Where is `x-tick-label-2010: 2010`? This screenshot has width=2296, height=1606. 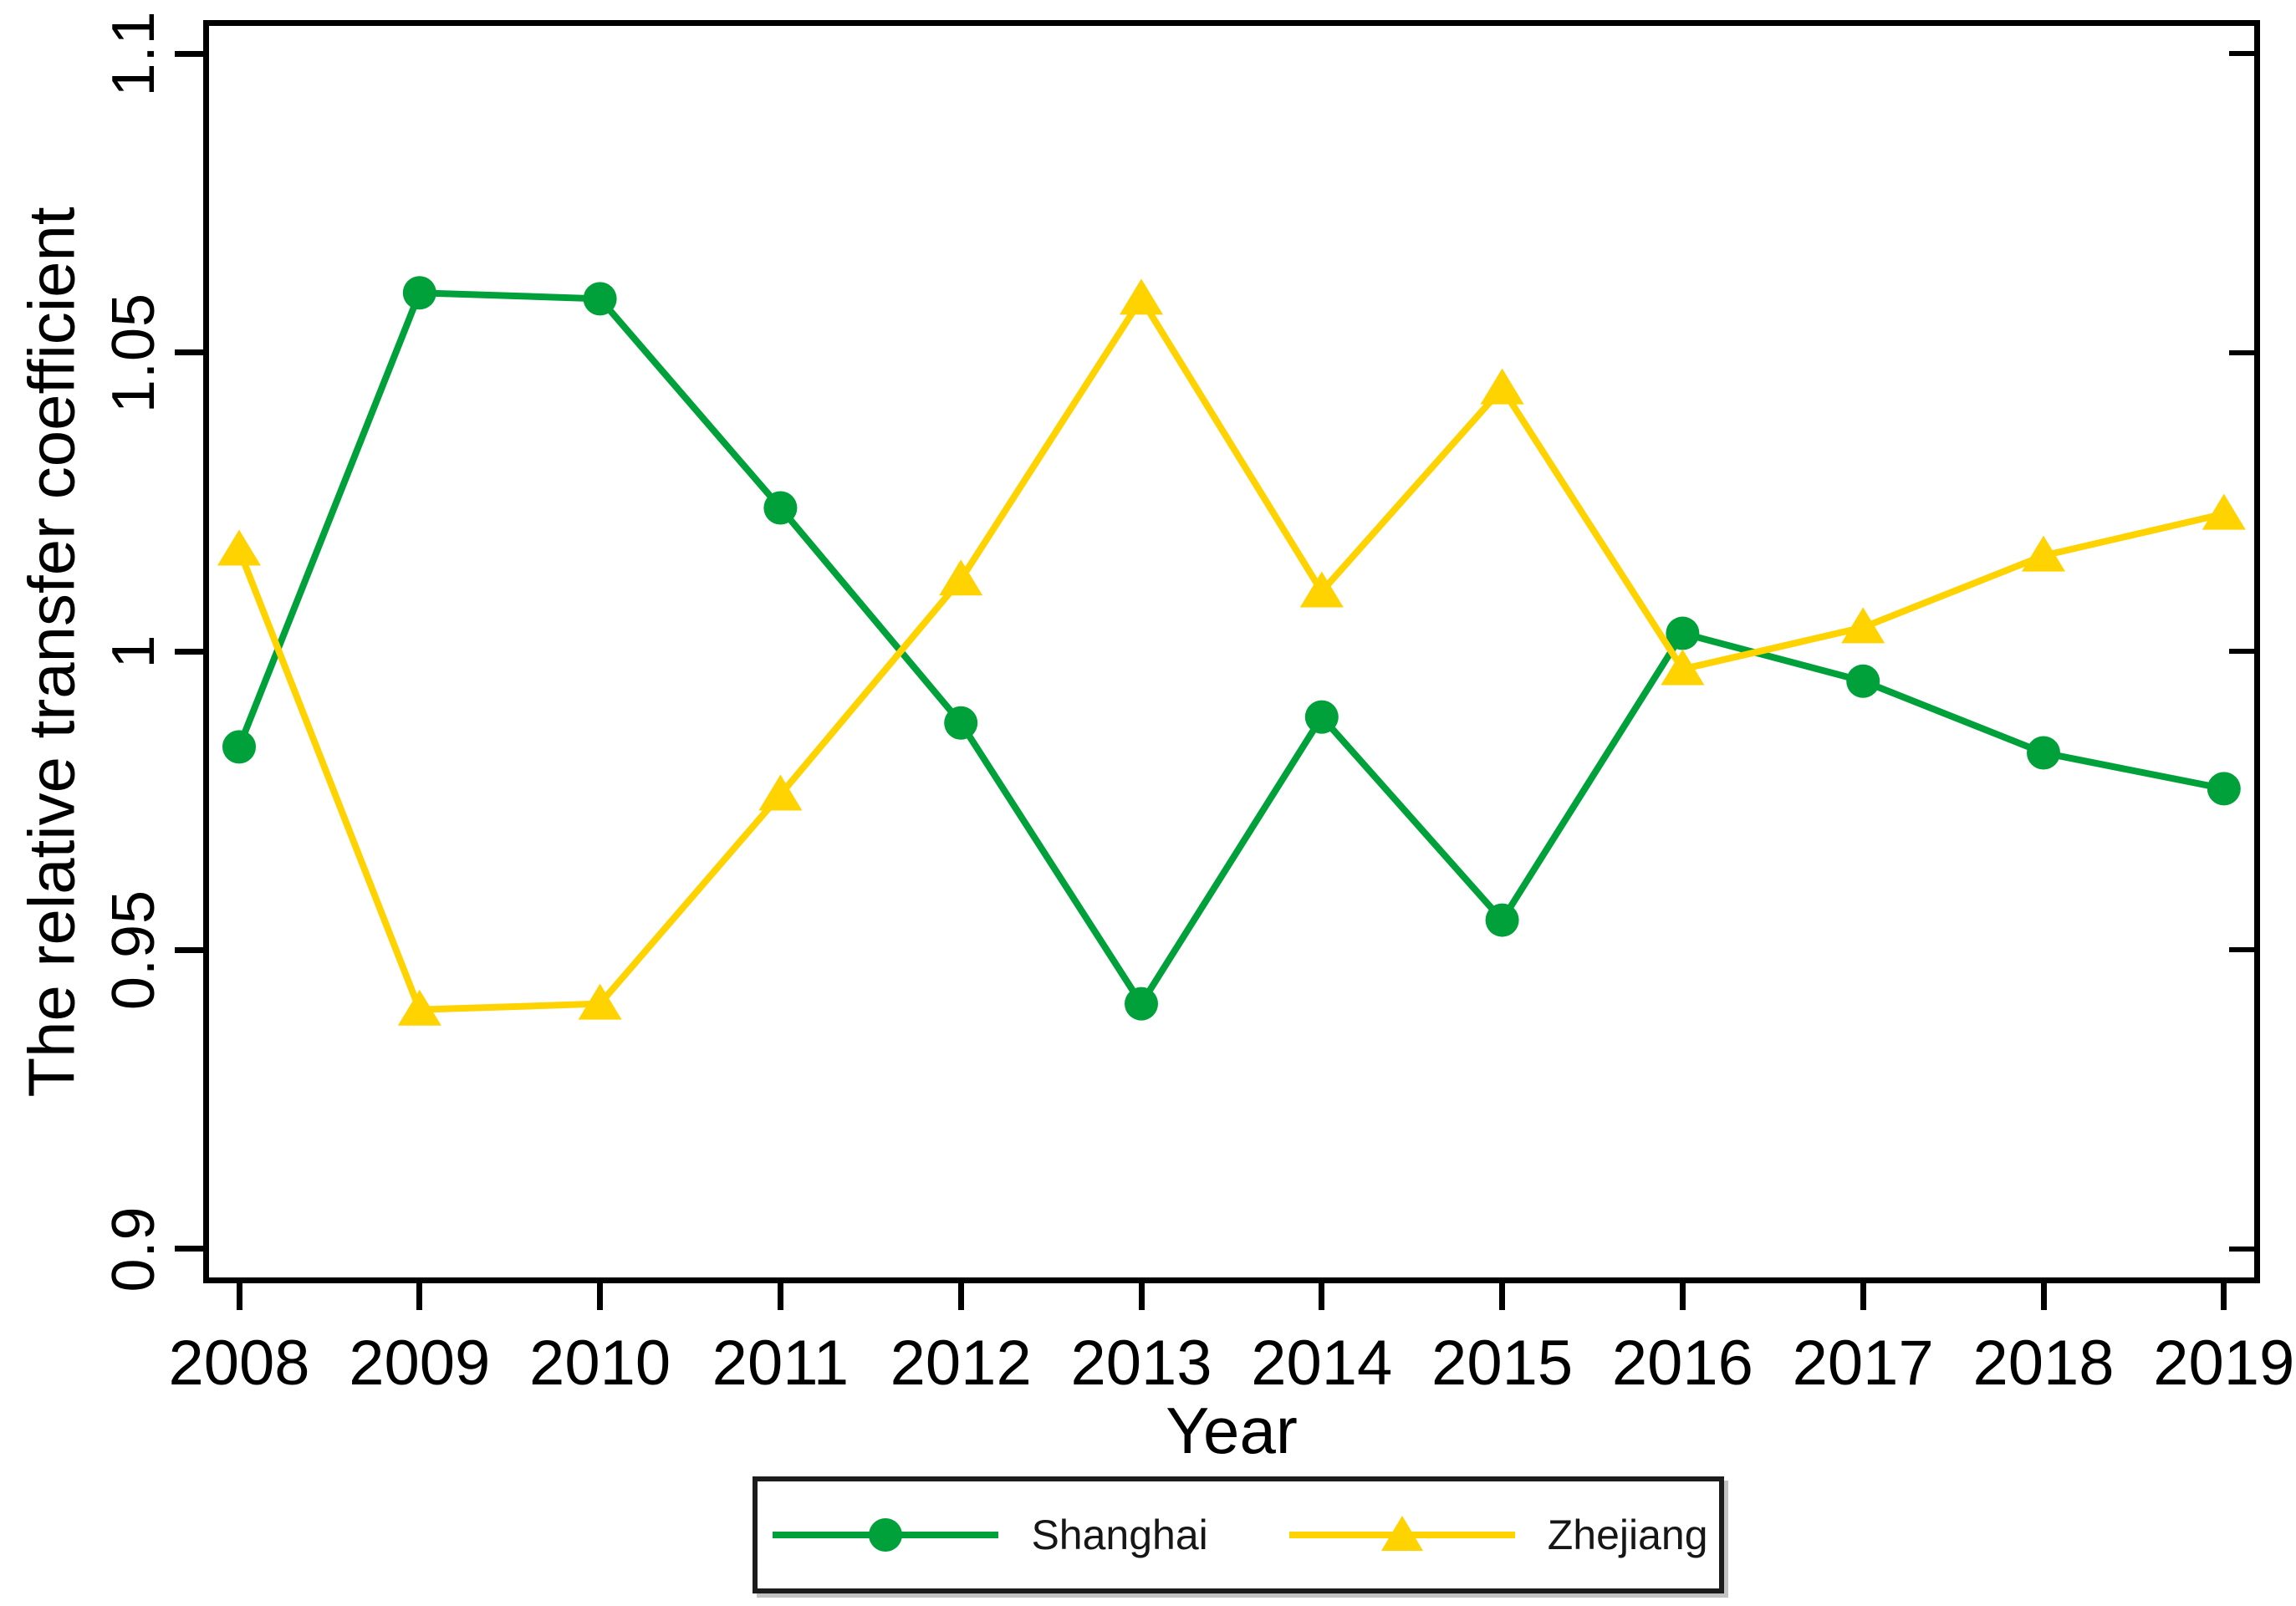
x-tick-label-2010: 2010 is located at coordinates (600, 1363).